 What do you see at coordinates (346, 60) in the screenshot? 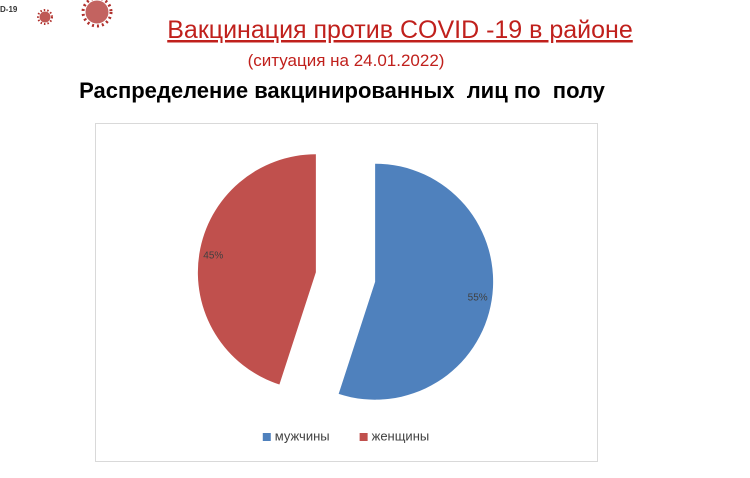
I see `slide-subtitle: (ситуация на 24.01.2022)` at bounding box center [346, 60].